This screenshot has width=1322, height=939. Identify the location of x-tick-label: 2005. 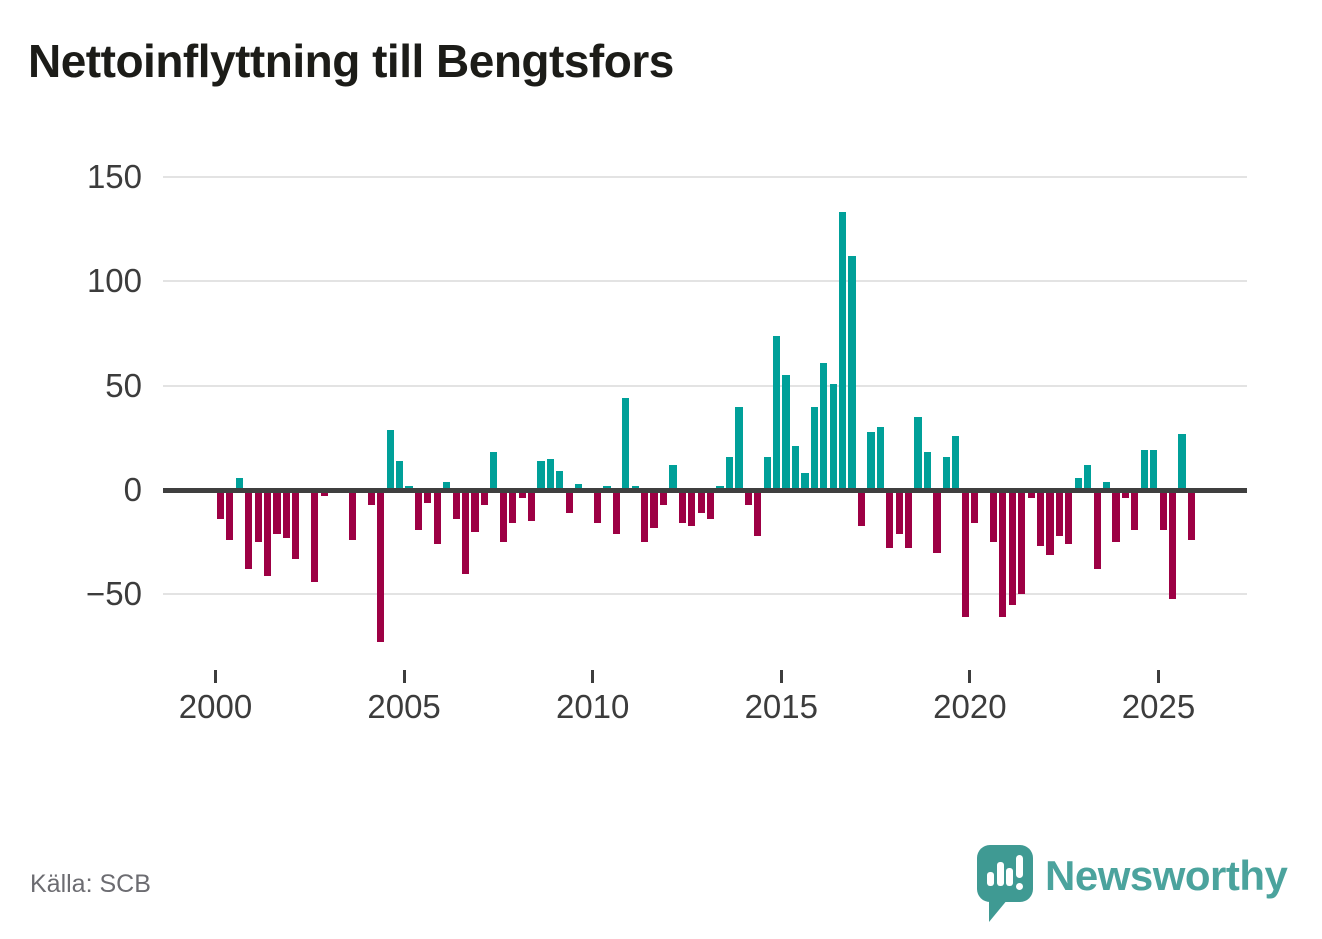
(404, 706).